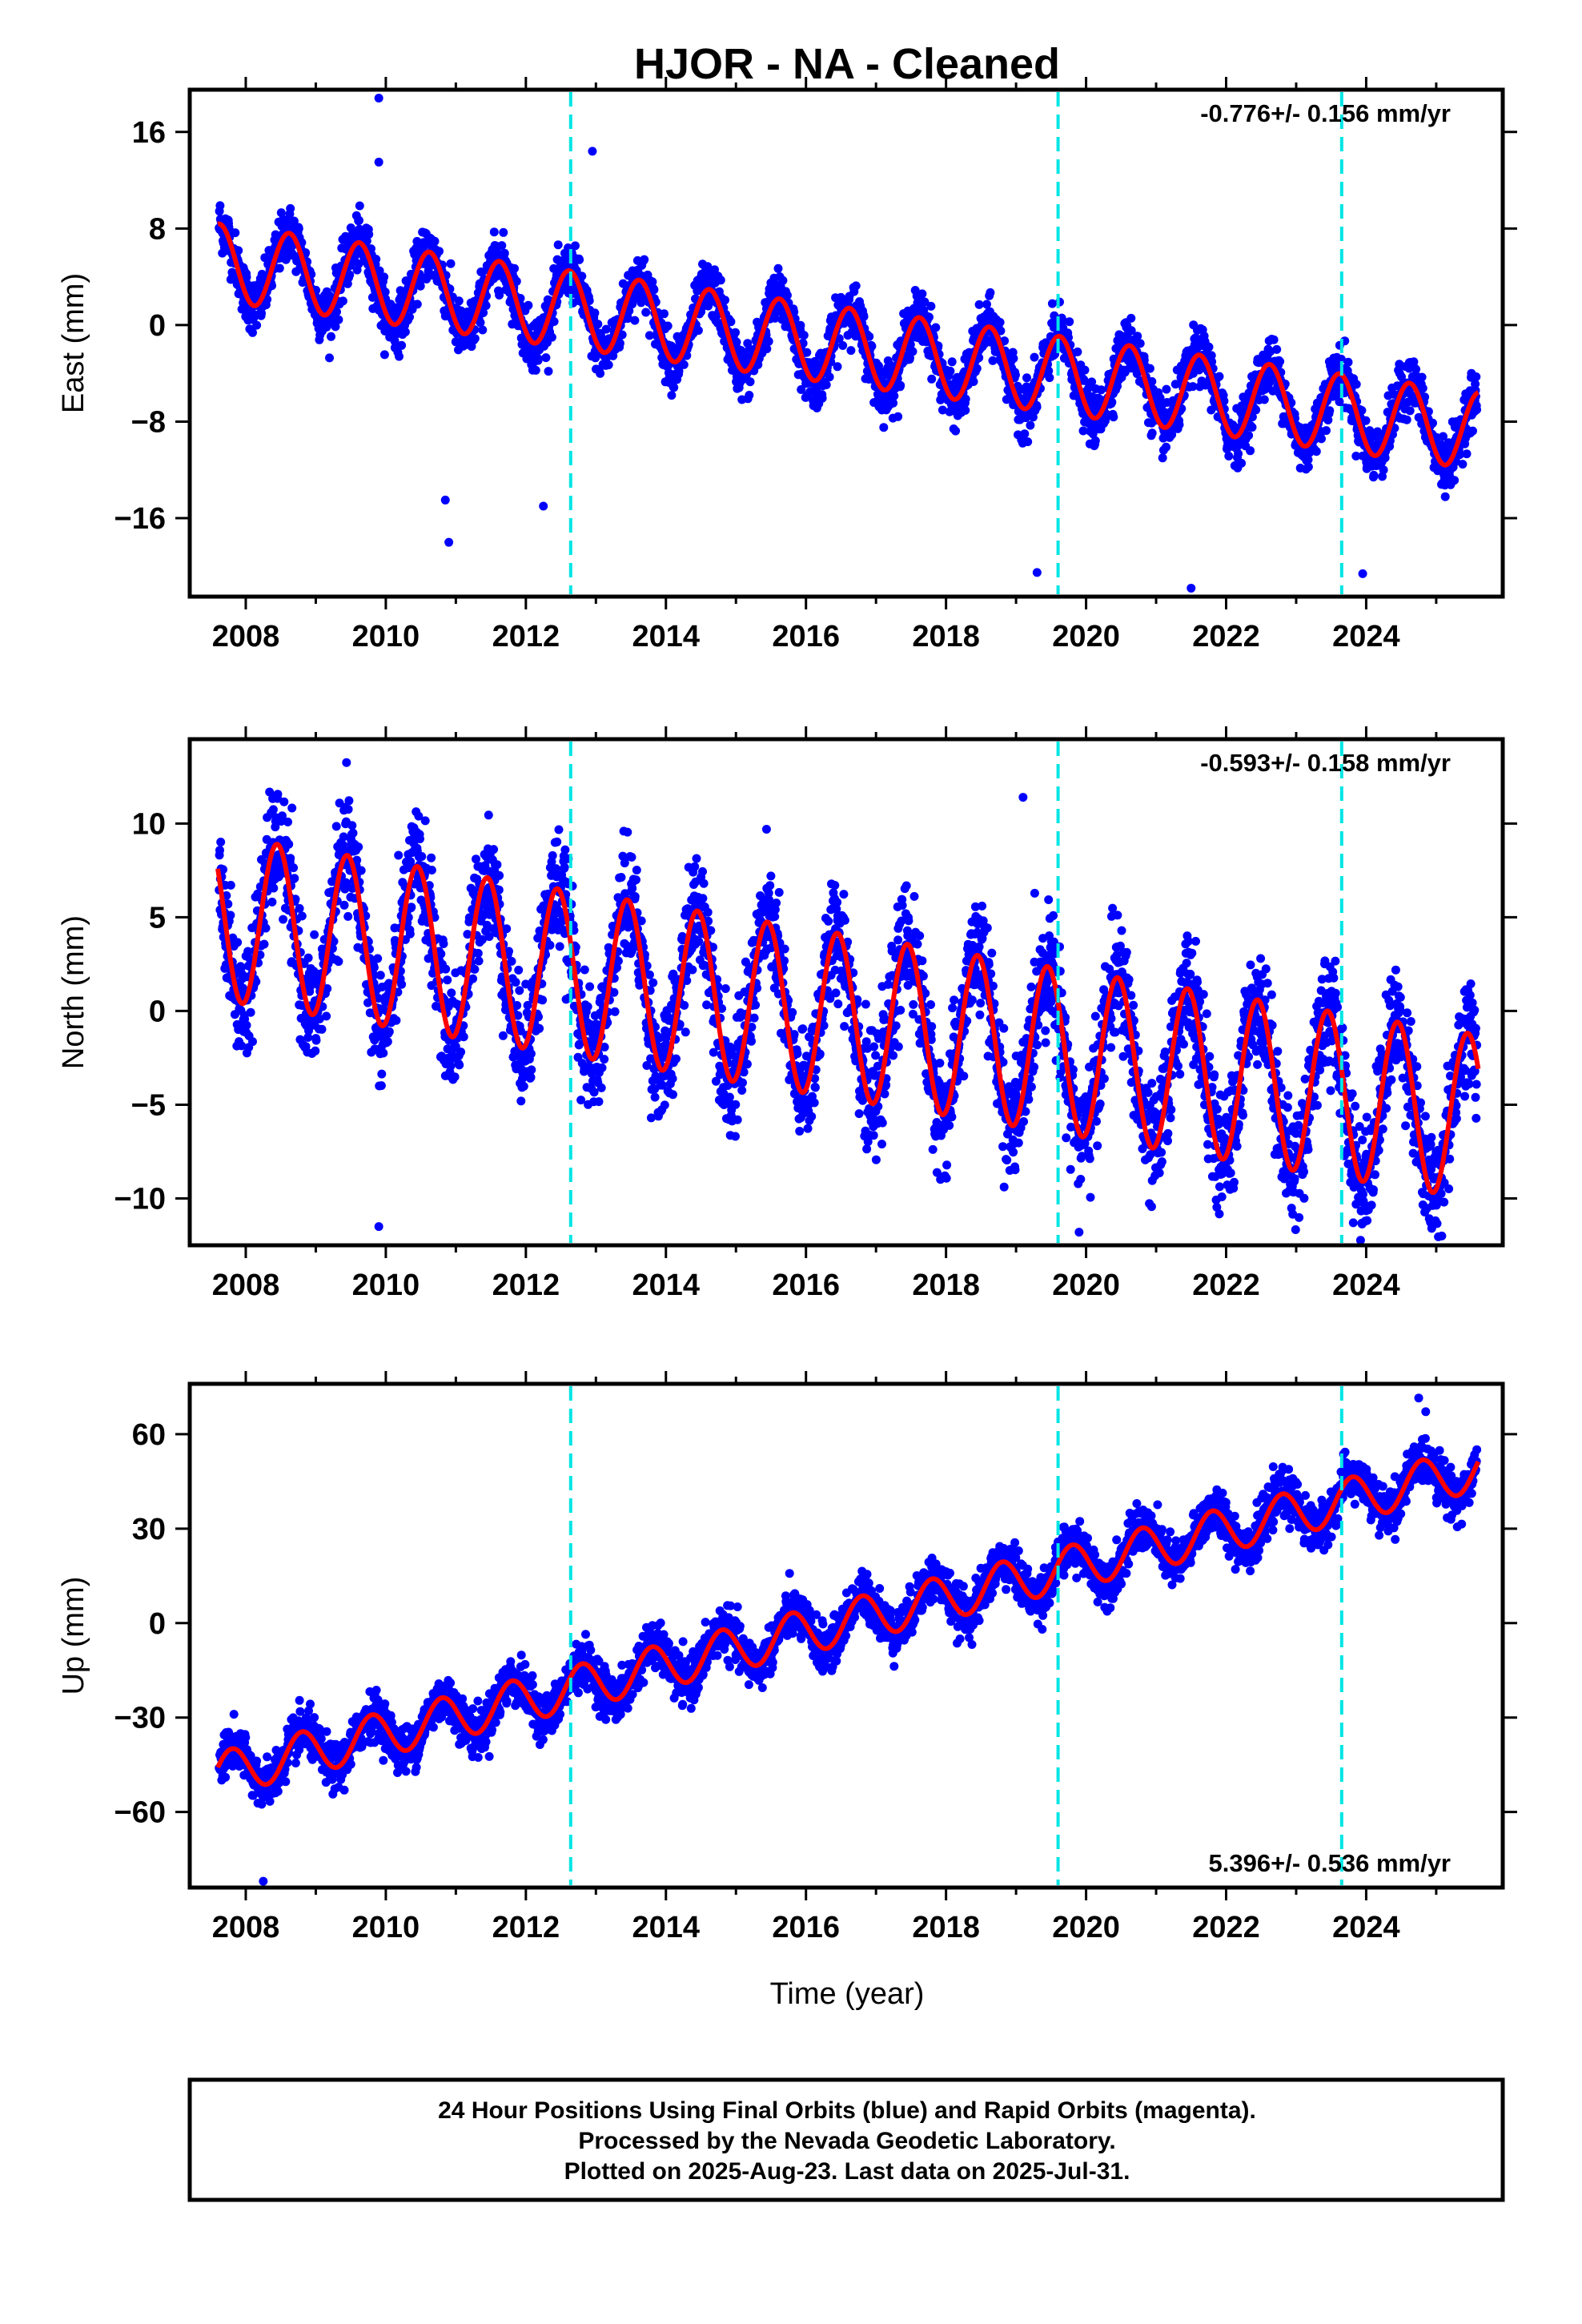 The height and width of the screenshot is (2324, 1582). Describe the element at coordinates (74, 343) in the screenshot. I see `y-axis-label: East (mm)` at that location.